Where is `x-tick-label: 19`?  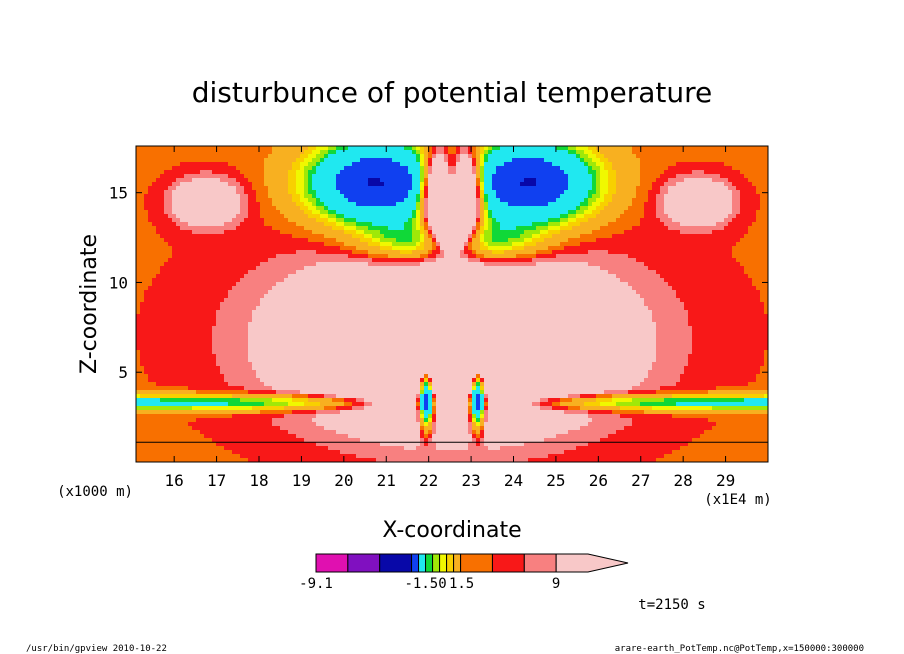
x-tick-label: 19 is located at coordinates (301, 480).